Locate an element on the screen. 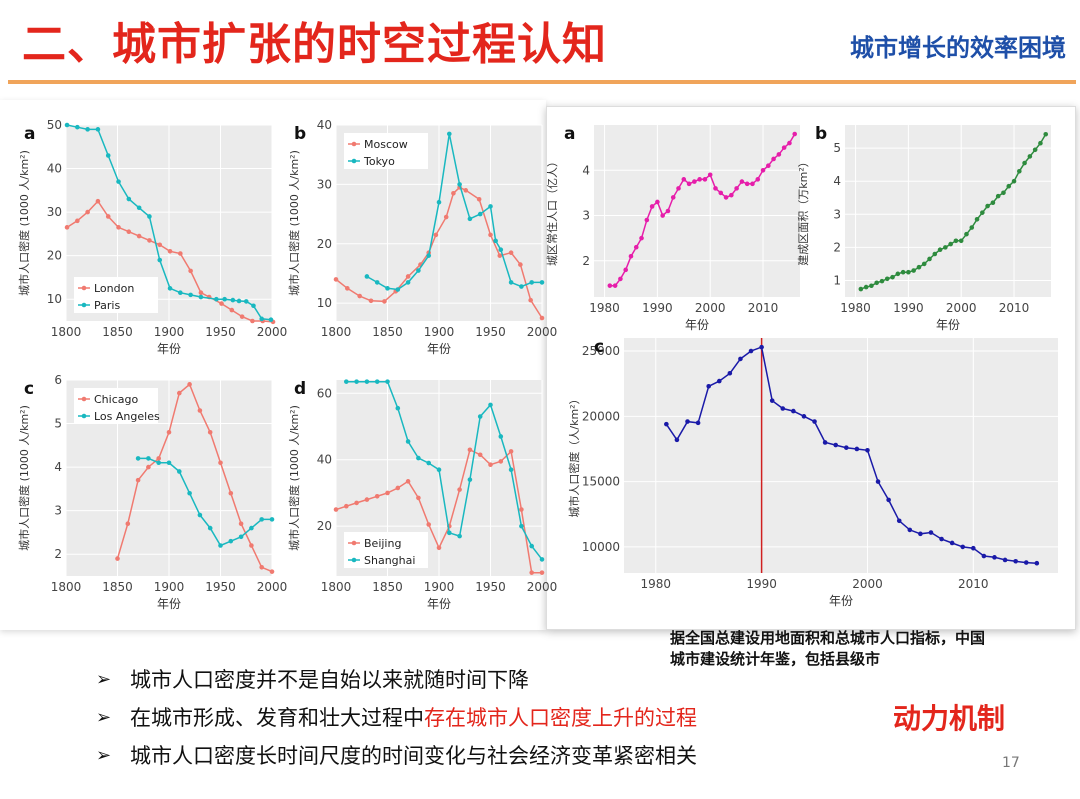 The image size is (1080, 799). x-axis-label: 年份 is located at coordinates (169, 604).